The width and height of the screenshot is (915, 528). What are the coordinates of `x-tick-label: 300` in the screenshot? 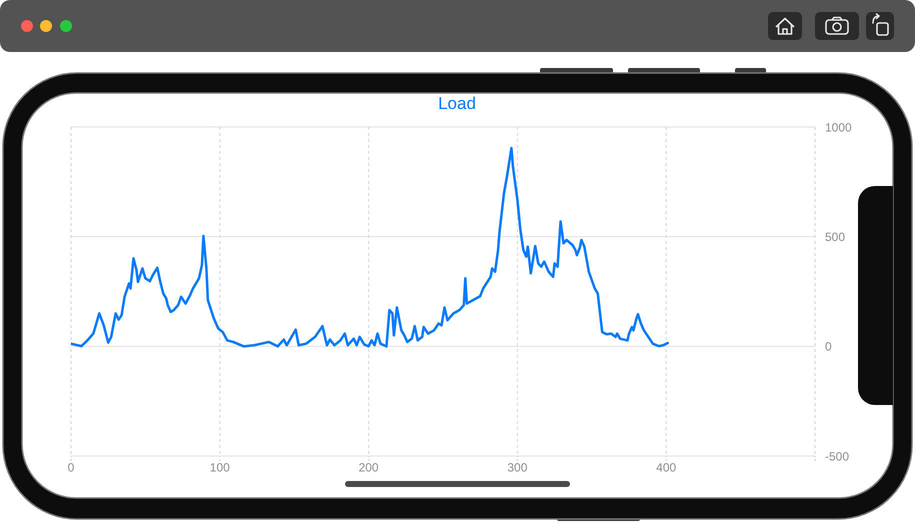 It's located at (517, 467).